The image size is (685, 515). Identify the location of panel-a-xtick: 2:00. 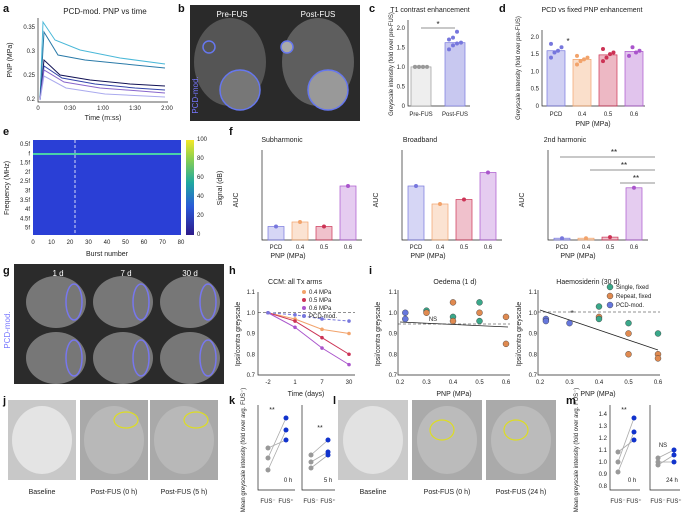
(167, 109).